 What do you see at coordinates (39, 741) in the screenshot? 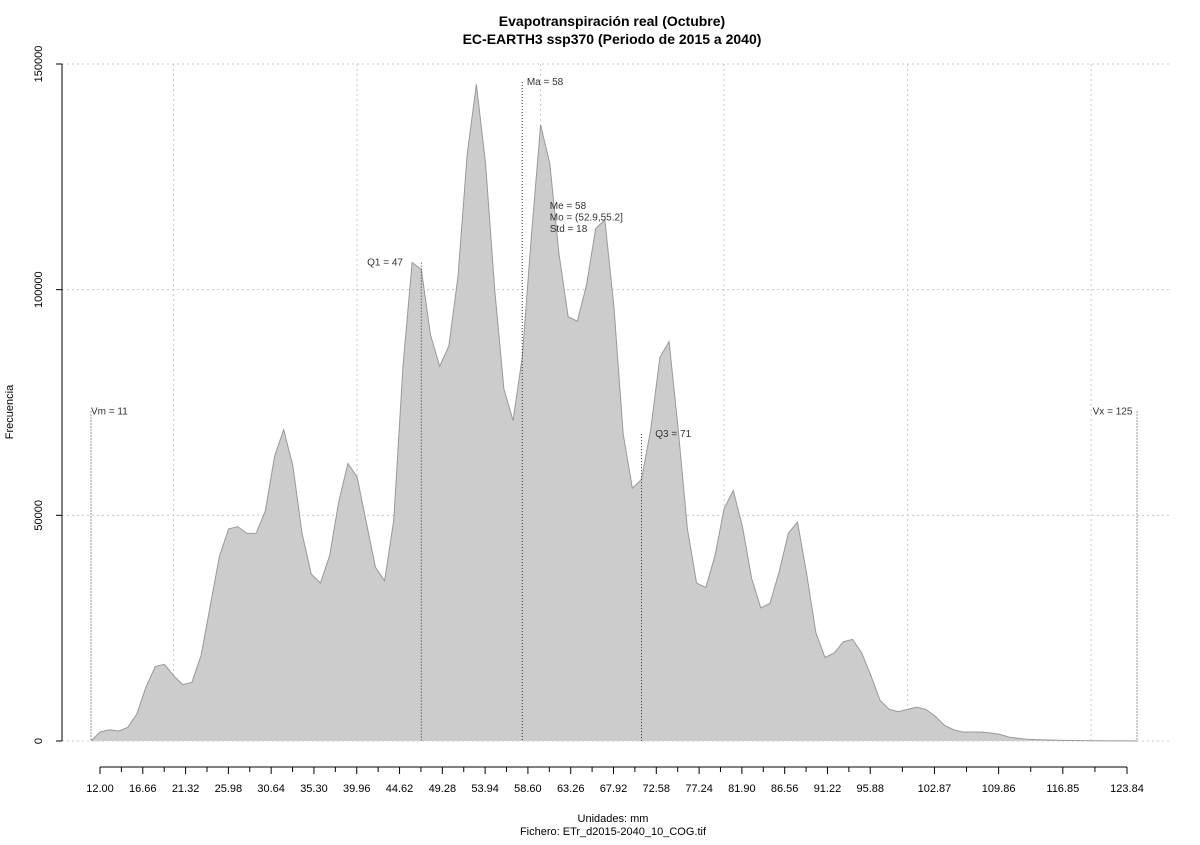
I see `y-tick-label: 0` at bounding box center [39, 741].